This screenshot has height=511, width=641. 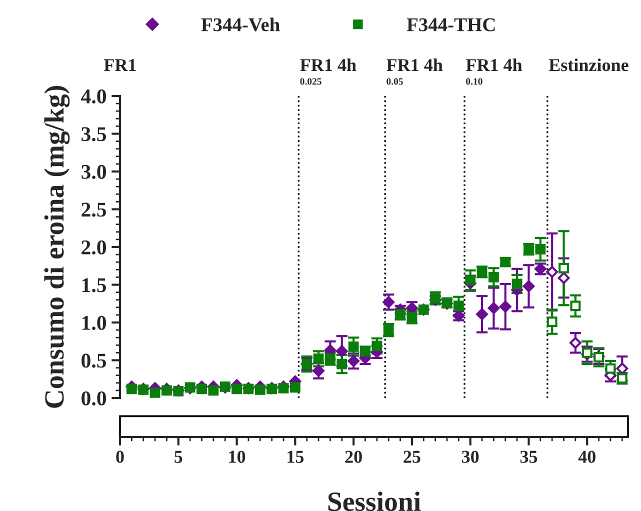 What do you see at coordinates (470, 456) in the screenshot?
I see `x-tick-label: 30` at bounding box center [470, 456].